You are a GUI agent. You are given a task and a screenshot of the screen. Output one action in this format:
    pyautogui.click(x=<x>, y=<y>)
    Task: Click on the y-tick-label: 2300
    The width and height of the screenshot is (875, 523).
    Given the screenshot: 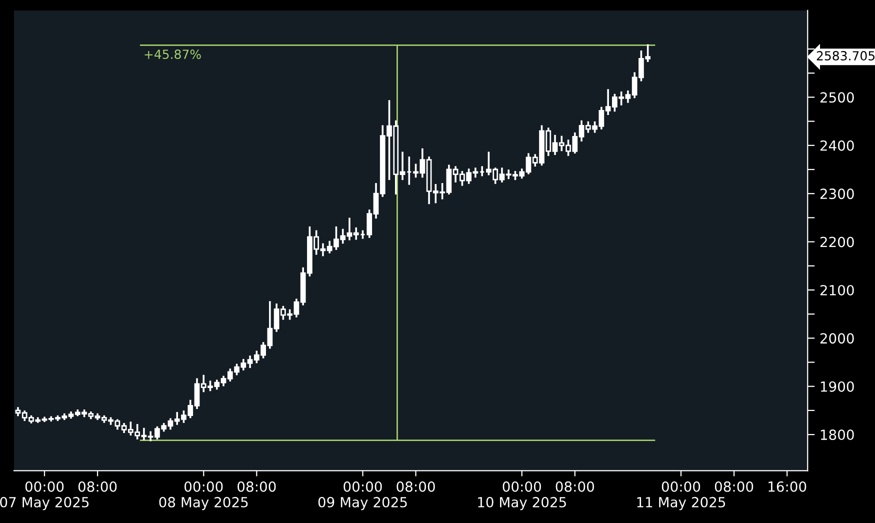 What is the action you would take?
    pyautogui.click(x=837, y=194)
    